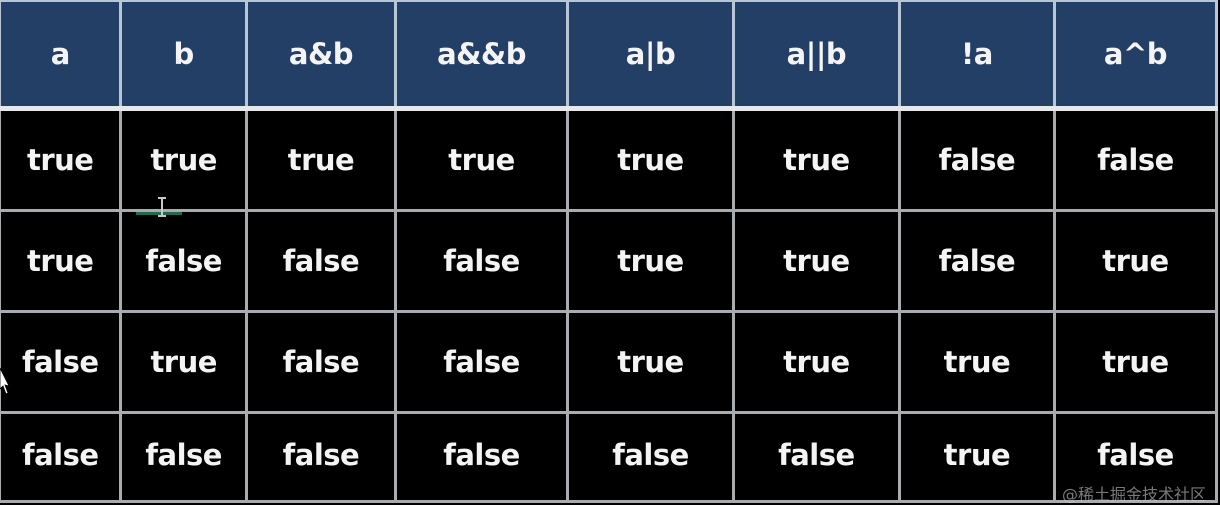 Image resolution: width=1220 pixels, height=505 pixels. Describe the element at coordinates (5, 381) in the screenshot. I see `mouse-pointer-icon` at that location.